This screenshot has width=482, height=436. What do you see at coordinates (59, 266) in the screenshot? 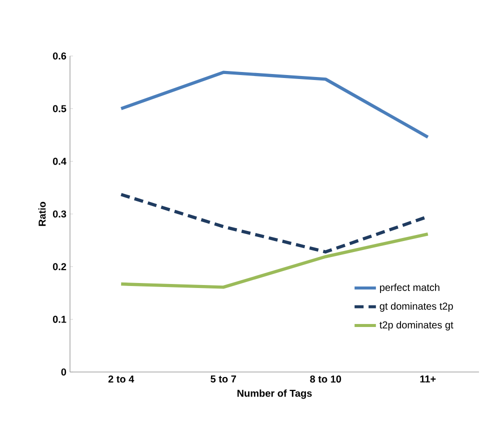
I see `y-tick-label: 0.2` at bounding box center [59, 266].